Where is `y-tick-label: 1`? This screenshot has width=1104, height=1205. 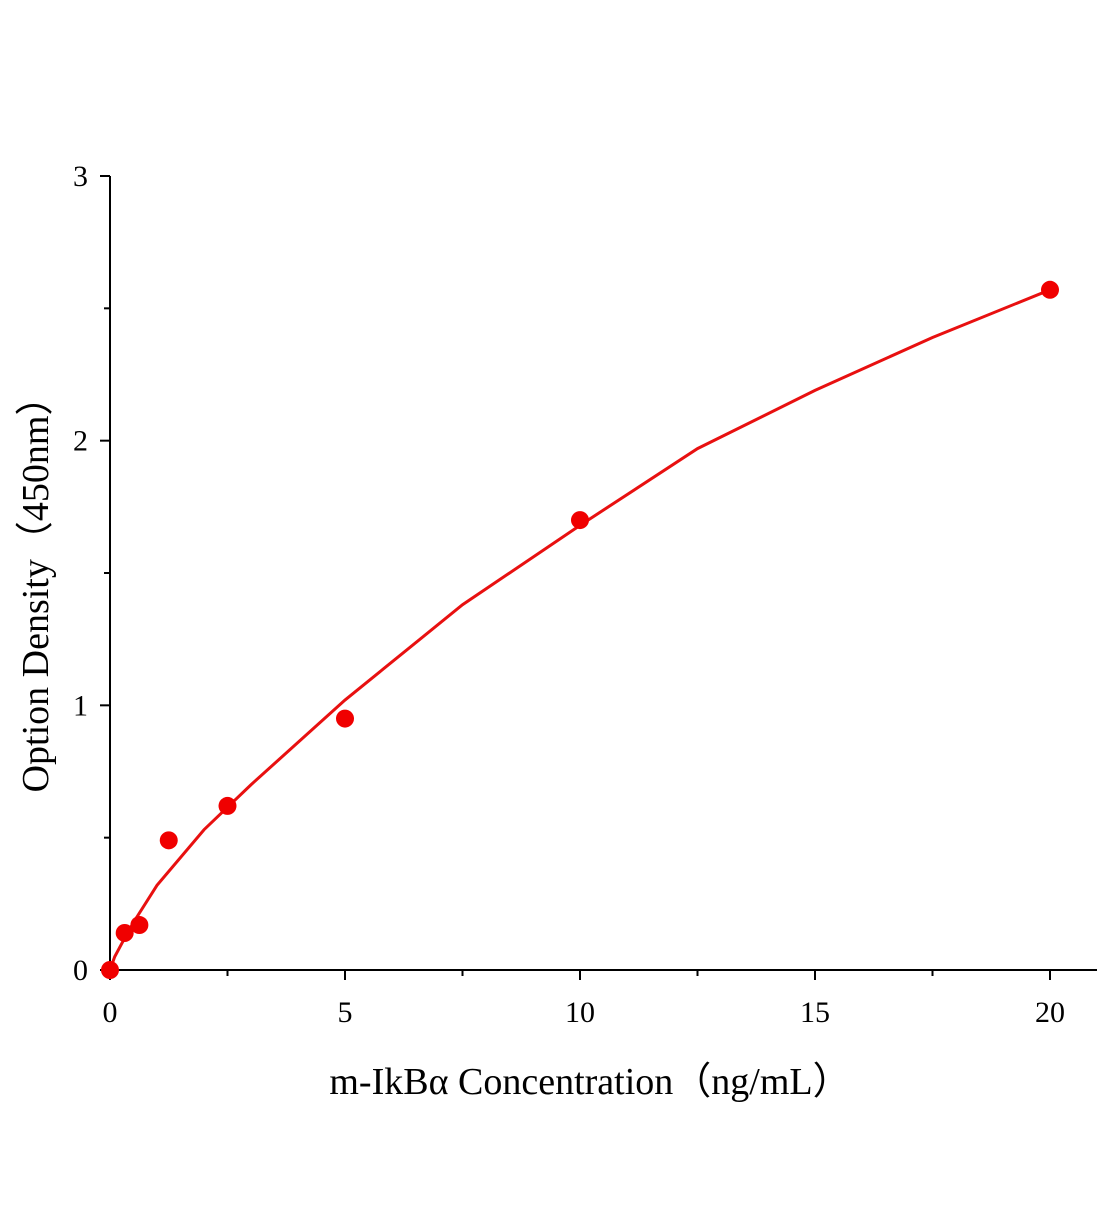 y-tick-label: 1 is located at coordinates (80, 705).